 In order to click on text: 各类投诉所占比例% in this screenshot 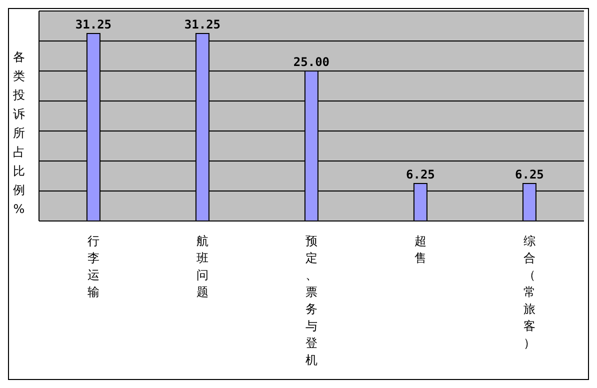, I will do `click(19, 133)`.